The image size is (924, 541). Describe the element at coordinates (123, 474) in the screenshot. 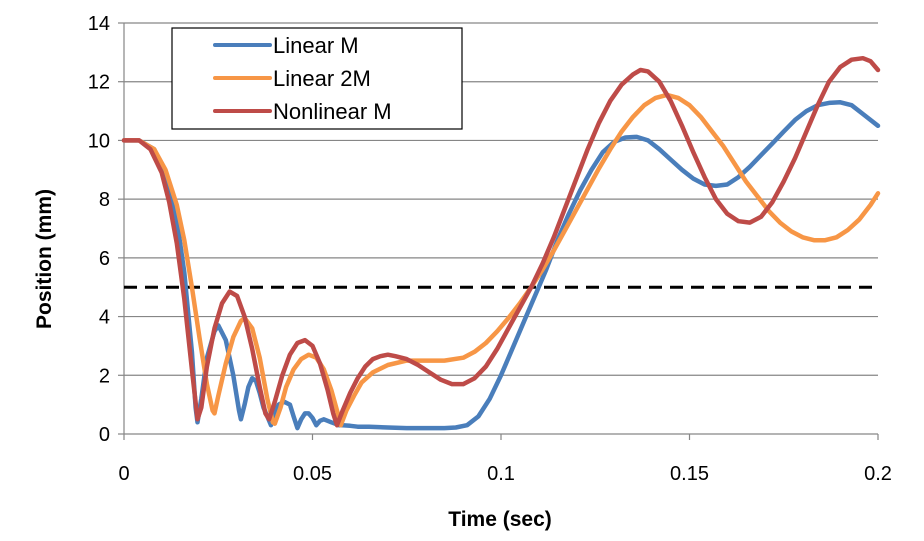

I see `x-tick-label-0: 0` at that location.